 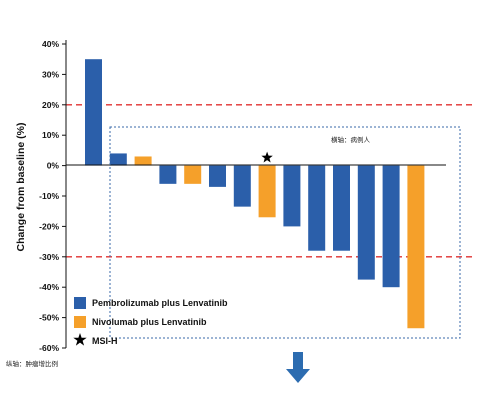 What do you see at coordinates (49, 287) in the screenshot?
I see `y-tick-label: -40%` at bounding box center [49, 287].